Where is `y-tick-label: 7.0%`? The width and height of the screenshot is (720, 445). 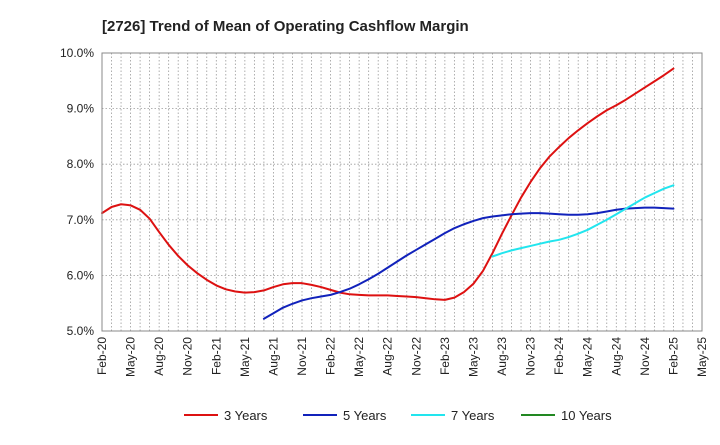 y-tick-label: 7.0% is located at coordinates (81, 220).